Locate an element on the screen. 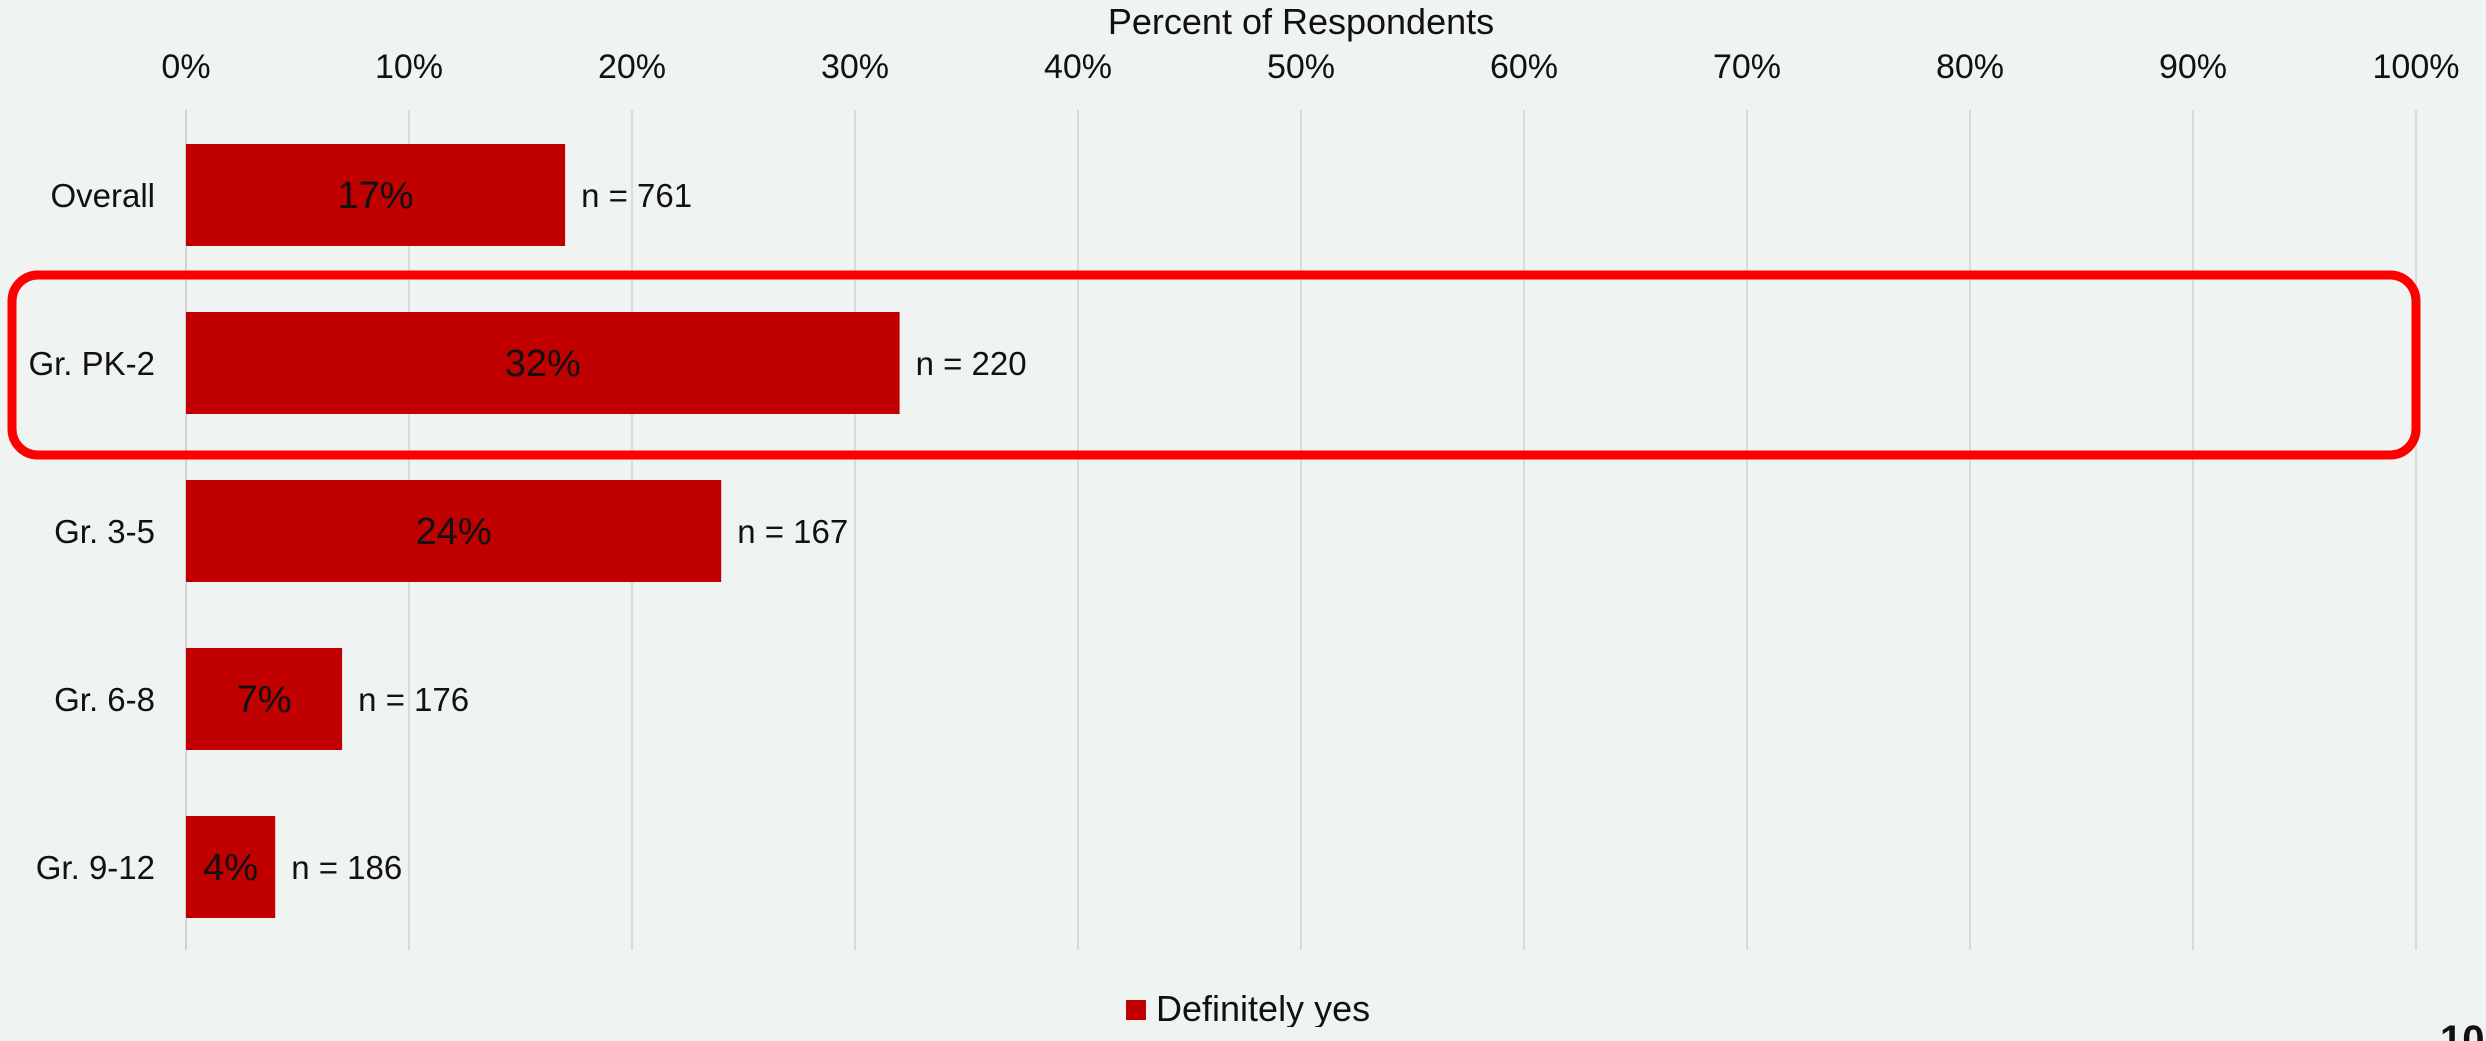 This screenshot has height=1041, width=2486. category-label: Overall is located at coordinates (102, 195).